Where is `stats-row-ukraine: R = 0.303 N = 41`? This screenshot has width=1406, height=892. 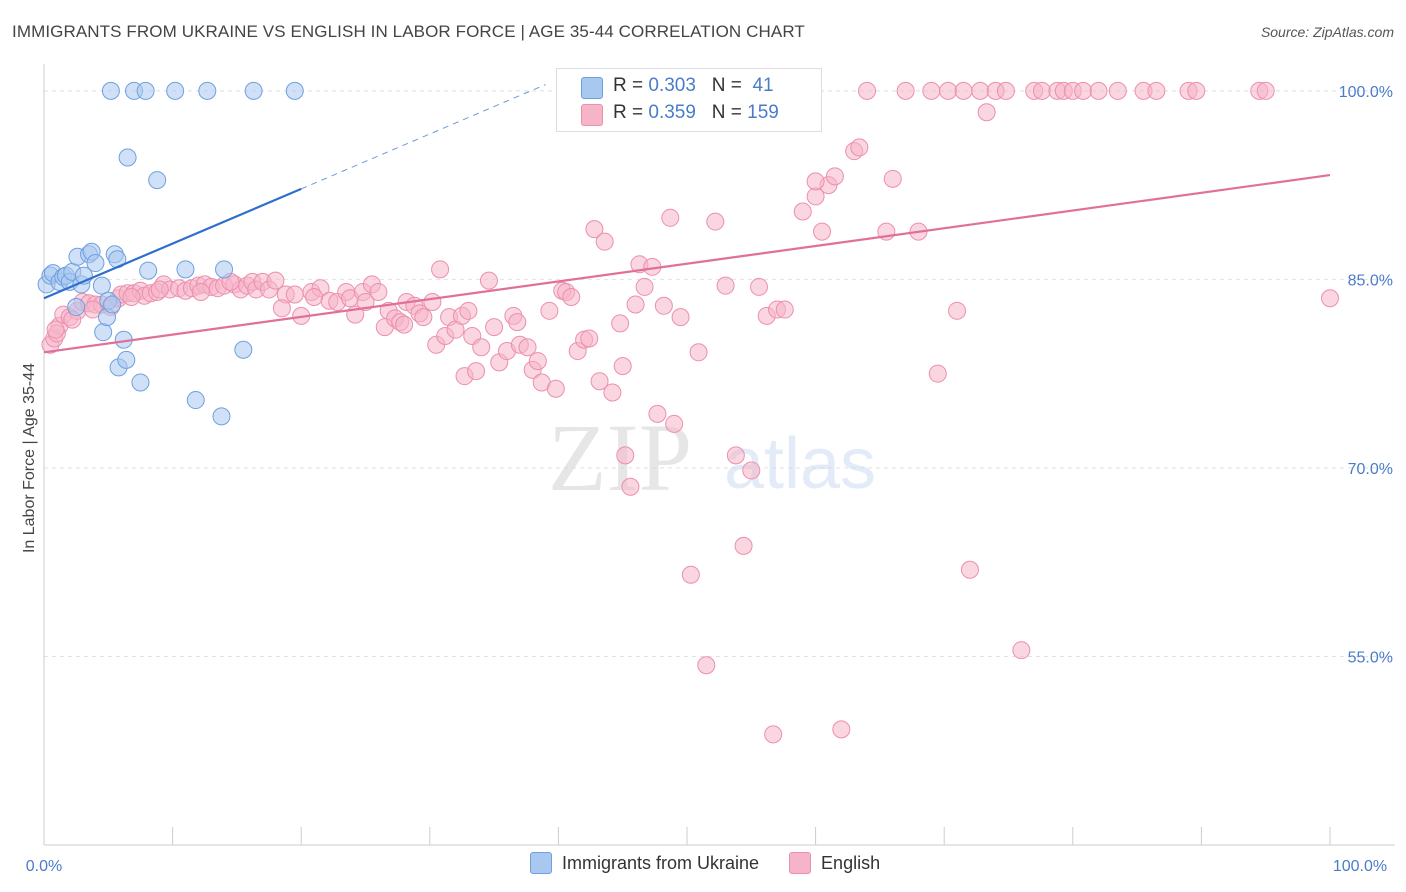
stats-row-ukraine: R = 0.303 N = 41 is located at coordinates (693, 85).